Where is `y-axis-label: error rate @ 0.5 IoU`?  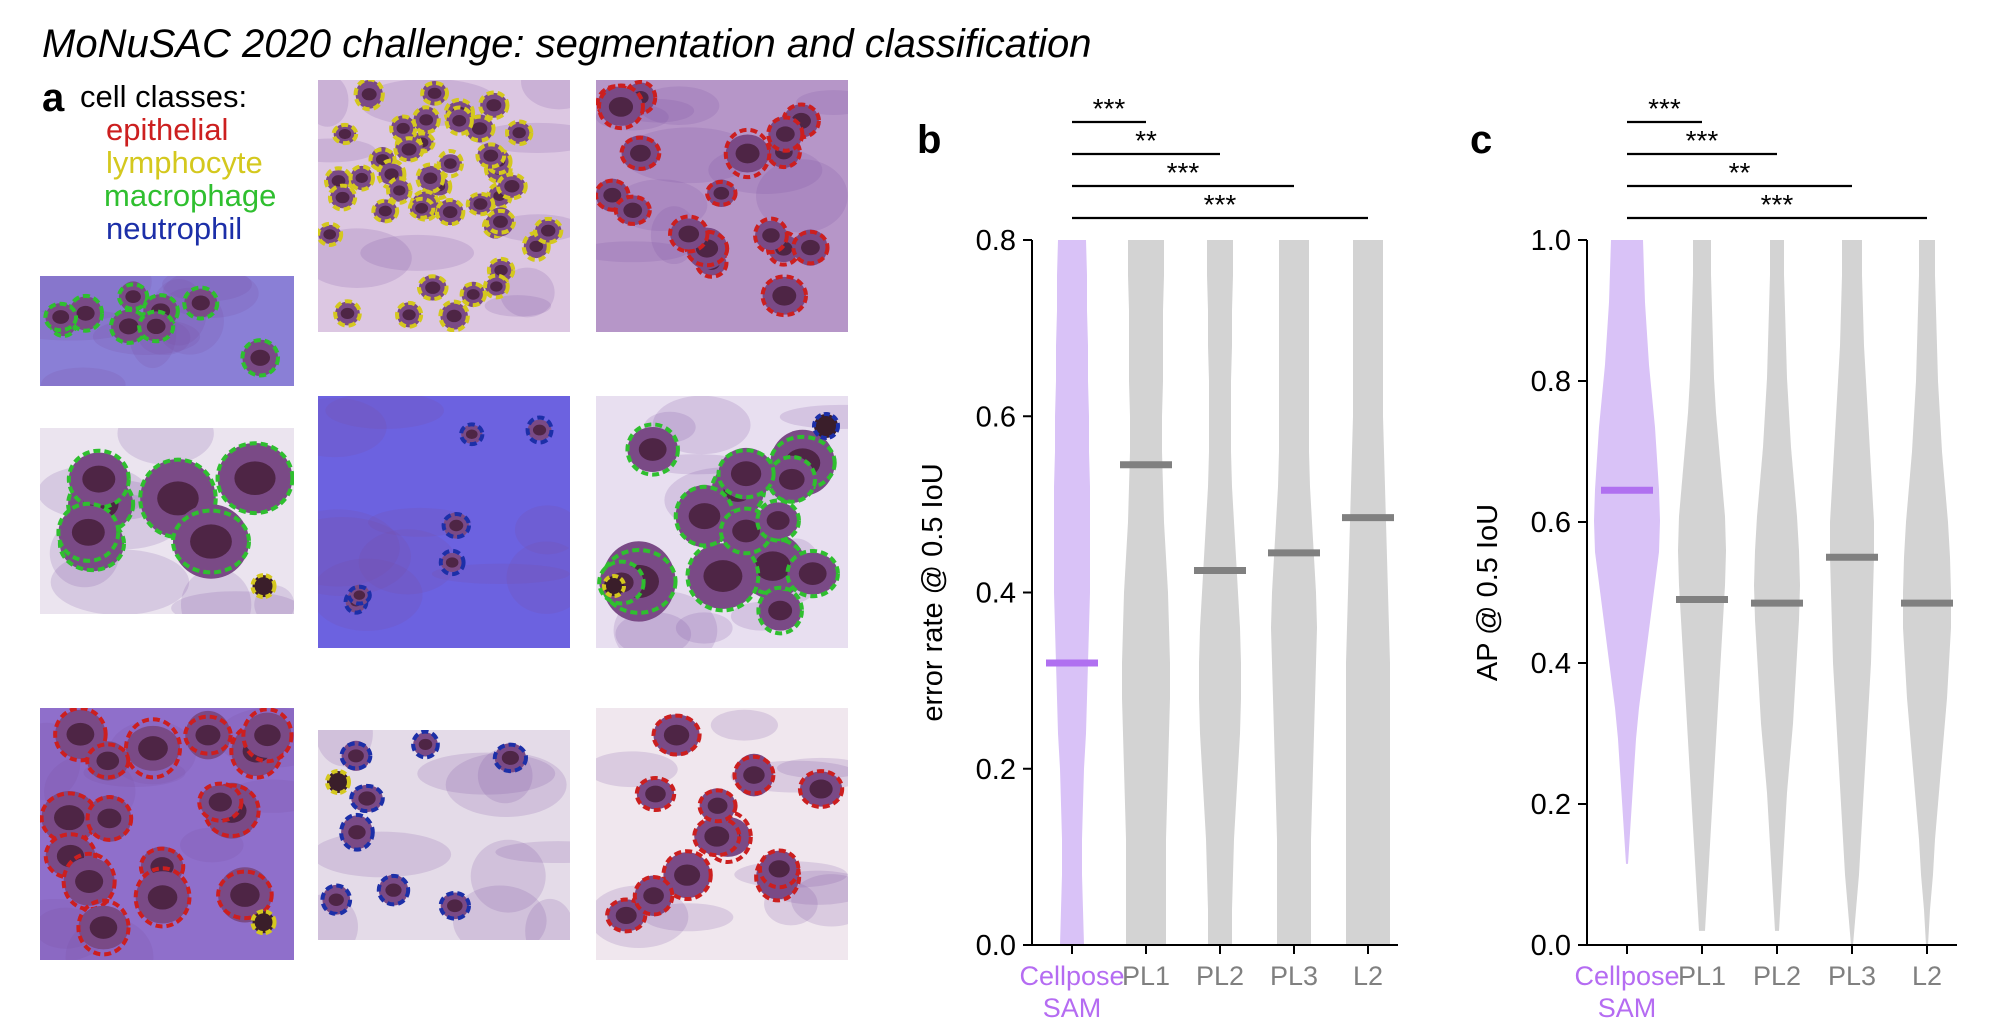 y-axis-label: error rate @ 0.5 IoU is located at coordinates (933, 592).